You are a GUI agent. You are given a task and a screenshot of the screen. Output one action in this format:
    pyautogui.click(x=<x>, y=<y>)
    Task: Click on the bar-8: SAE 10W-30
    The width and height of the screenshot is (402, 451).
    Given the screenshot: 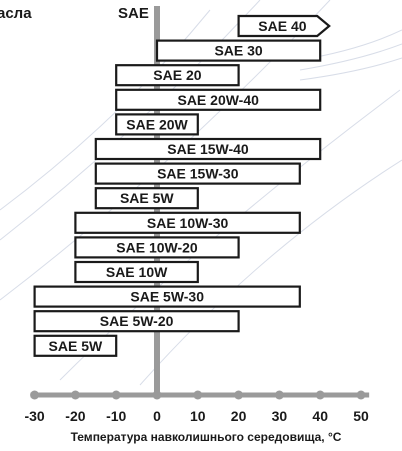 What is the action you would take?
    pyautogui.click(x=187, y=222)
    